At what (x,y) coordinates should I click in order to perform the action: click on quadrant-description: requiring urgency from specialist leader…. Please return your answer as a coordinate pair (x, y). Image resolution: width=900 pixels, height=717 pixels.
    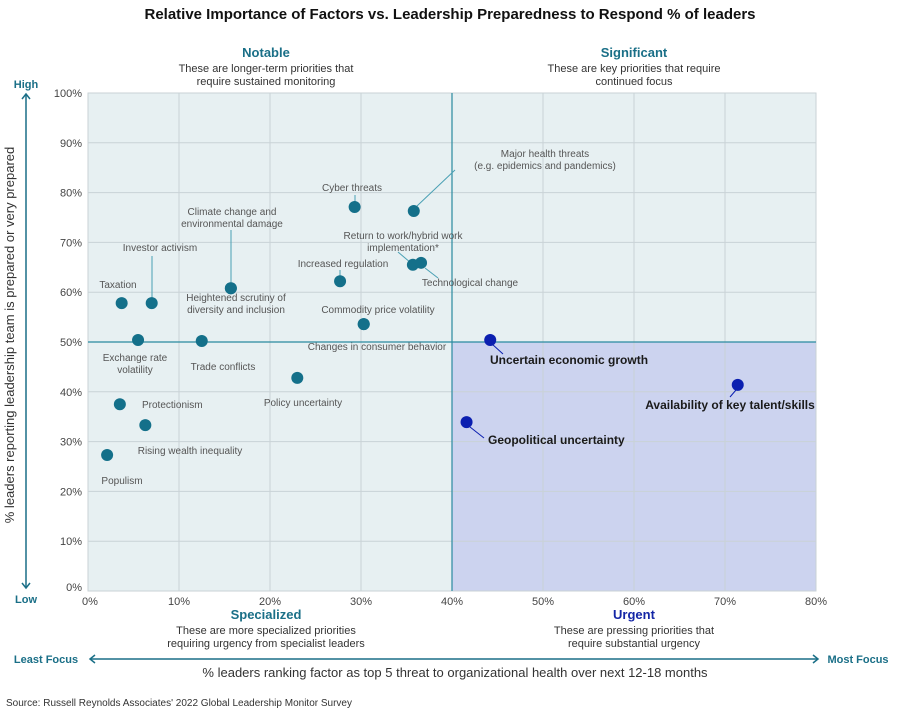
    Looking at the image, I should click on (266, 644).